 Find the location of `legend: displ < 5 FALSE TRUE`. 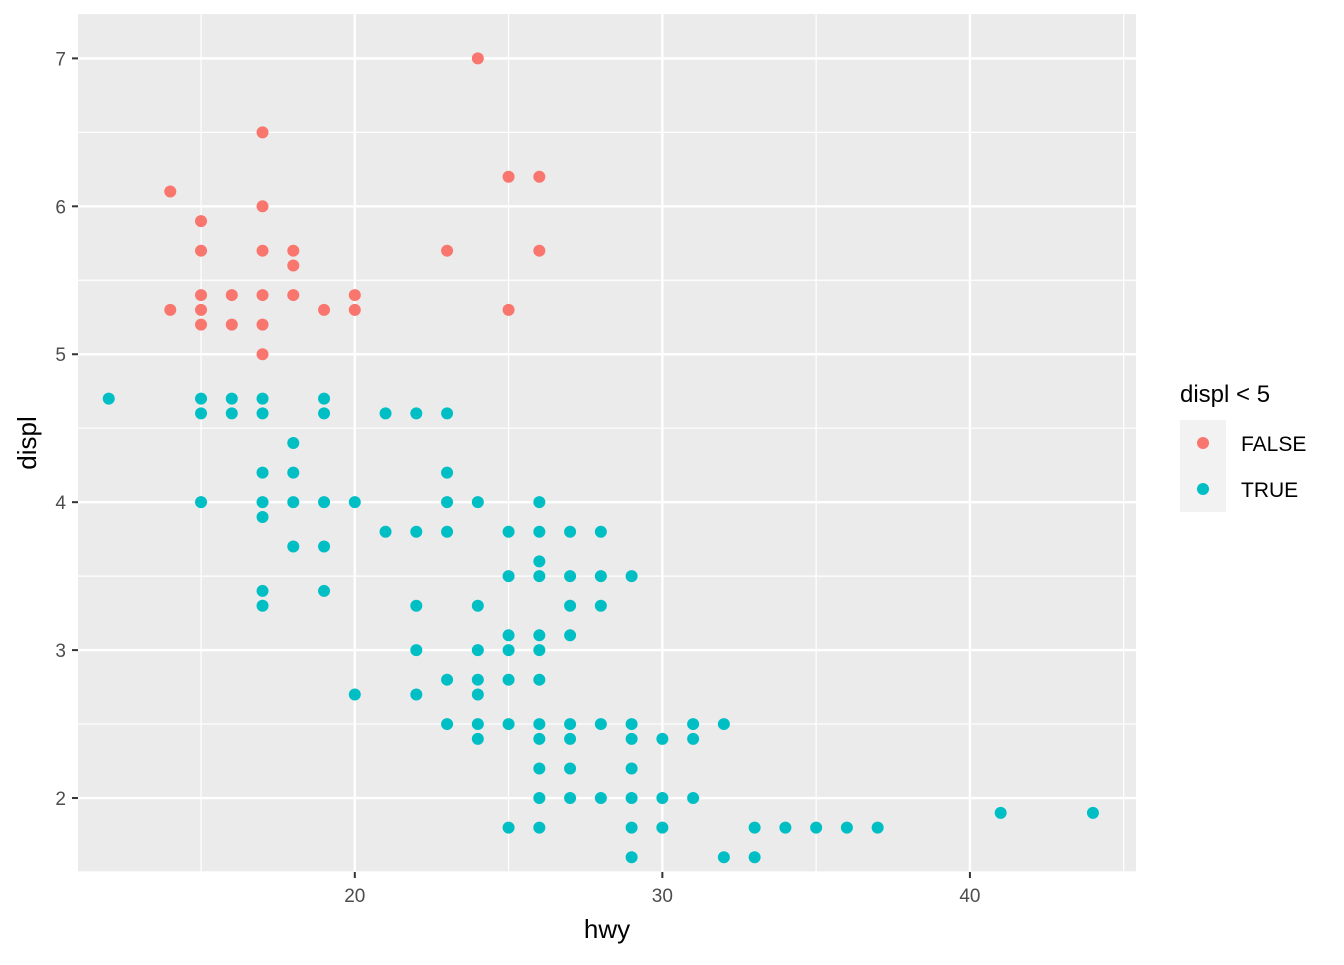

legend: displ < 5 FALSE TRUE is located at coordinates (1243, 446).